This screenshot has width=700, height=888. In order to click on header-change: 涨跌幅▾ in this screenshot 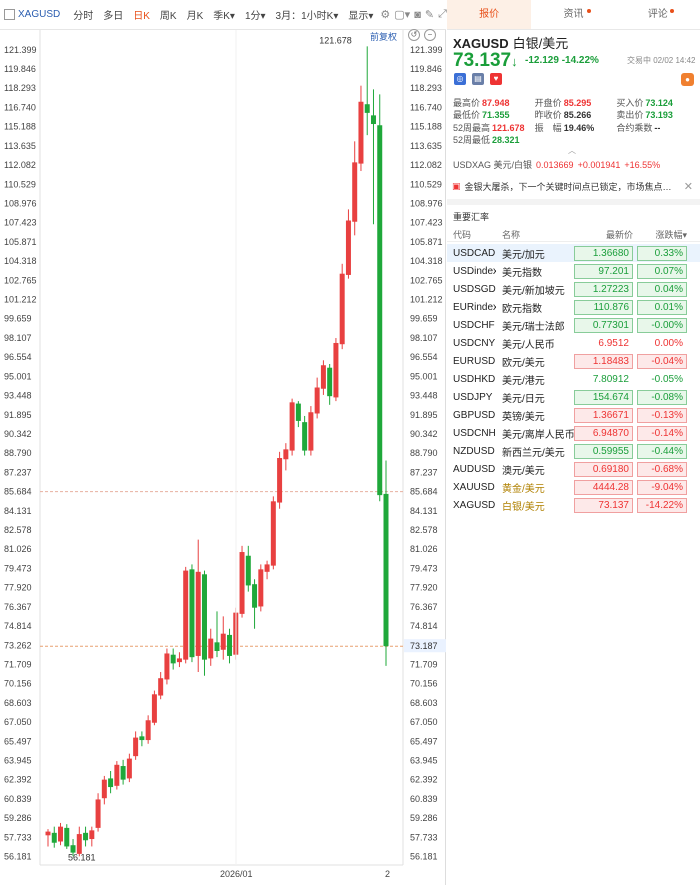, I will do `click(671, 234)`.